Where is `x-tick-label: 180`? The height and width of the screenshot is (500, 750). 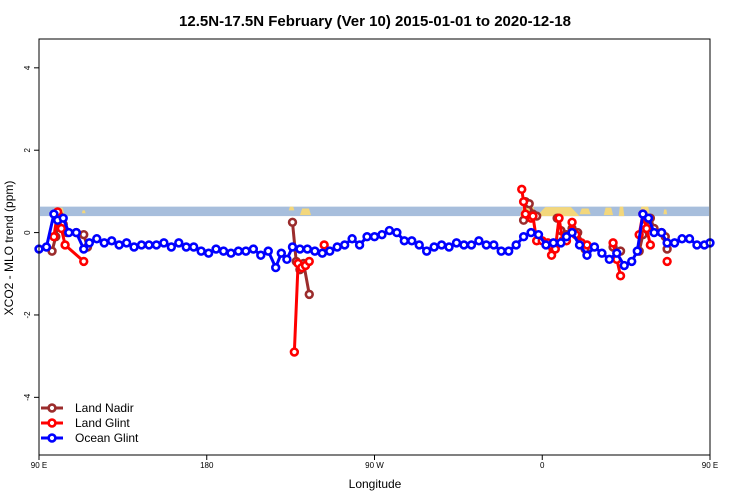 x-tick-label: 180 is located at coordinates (207, 465).